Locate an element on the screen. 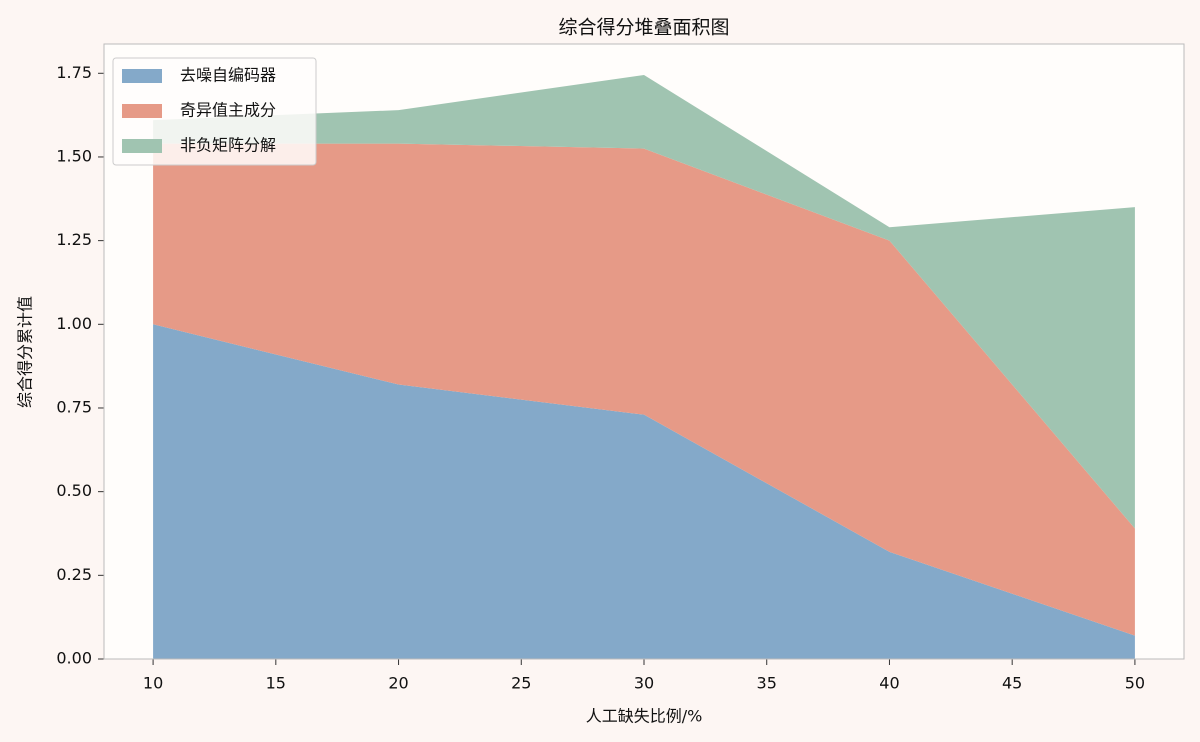  y-tick-label: 0.75 is located at coordinates (74, 406).